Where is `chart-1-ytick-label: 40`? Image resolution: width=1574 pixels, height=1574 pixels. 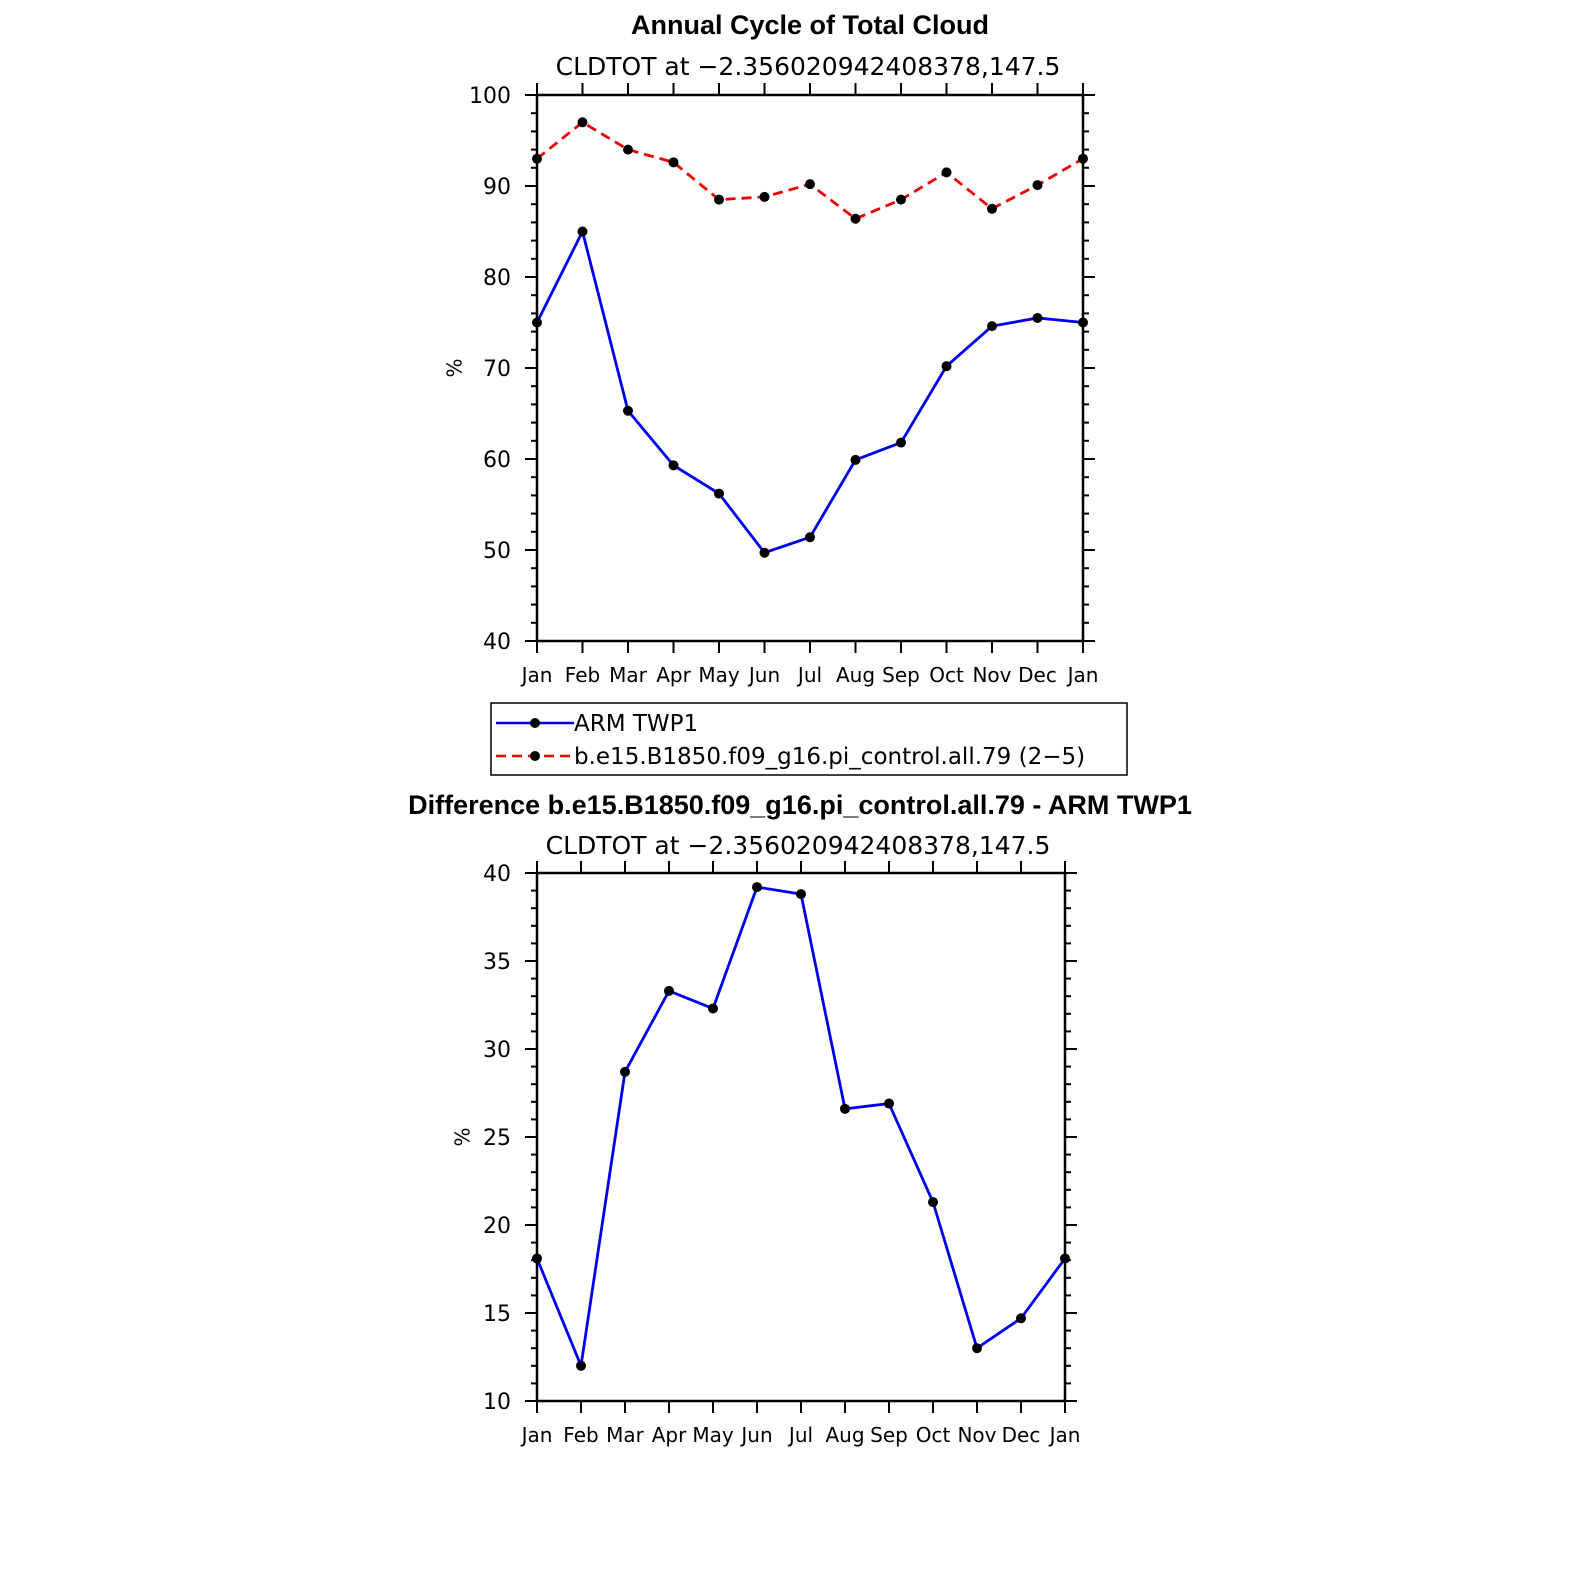 chart-1-ytick-label: 40 is located at coordinates (497, 642).